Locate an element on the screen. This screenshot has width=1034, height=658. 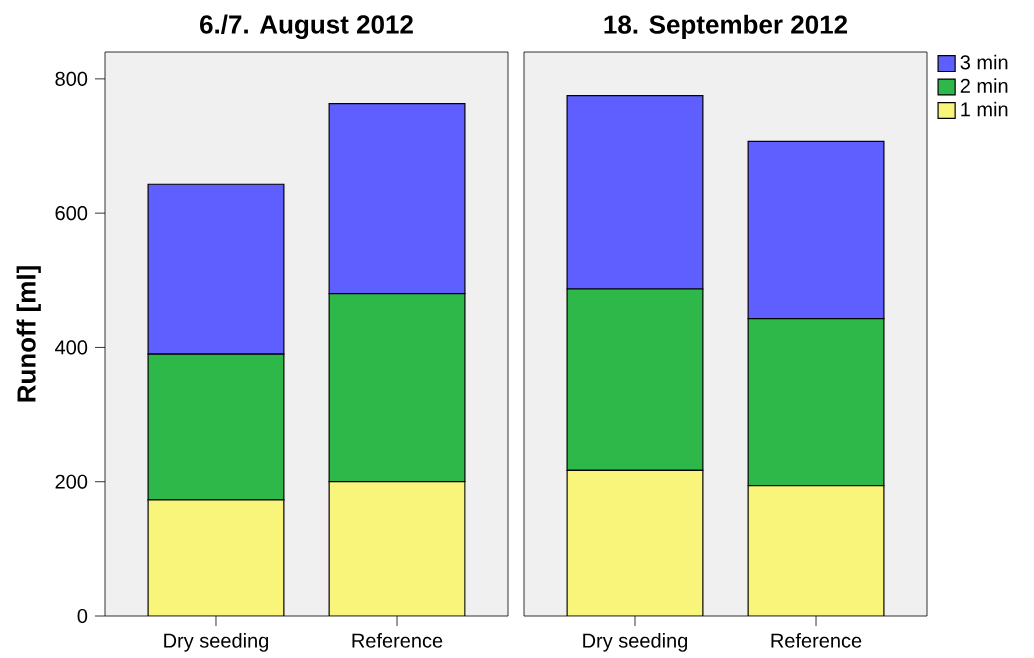
legend-label: 3 min is located at coordinates (984, 62).